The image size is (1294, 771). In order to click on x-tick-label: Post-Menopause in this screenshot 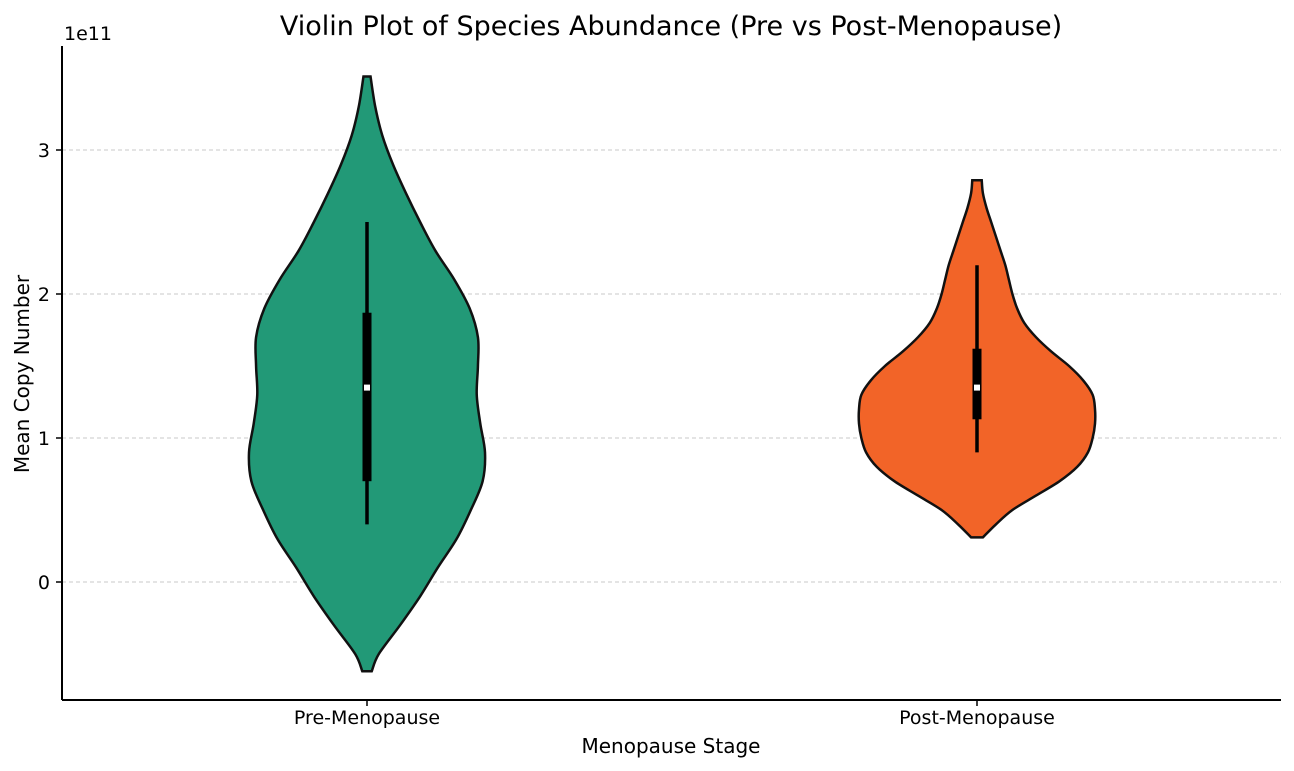, I will do `click(977, 718)`.